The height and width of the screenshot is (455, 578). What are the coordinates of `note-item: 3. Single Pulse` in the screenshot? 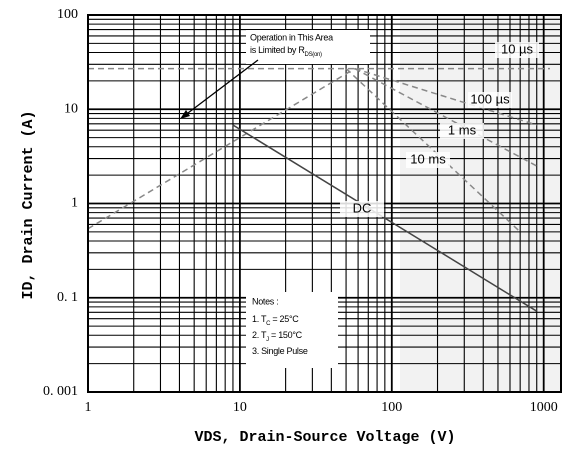 It's located at (280, 351).